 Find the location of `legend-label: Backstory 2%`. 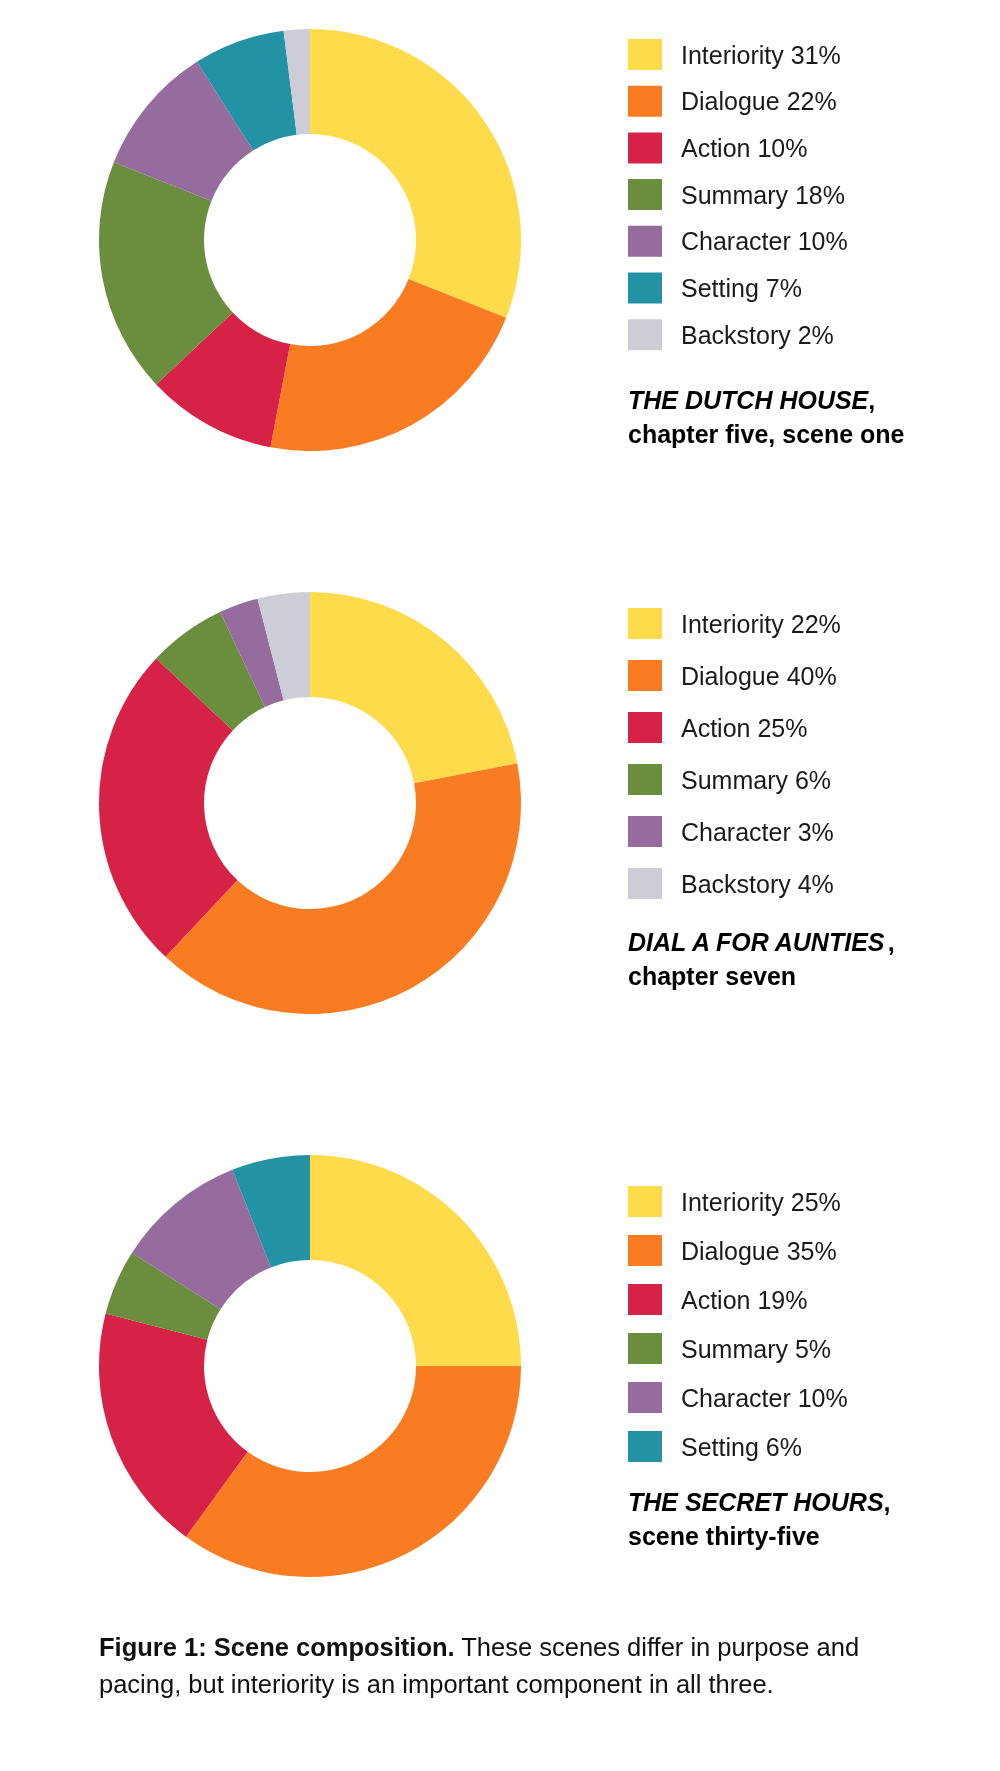

legend-label: Backstory 2% is located at coordinates (757, 334).